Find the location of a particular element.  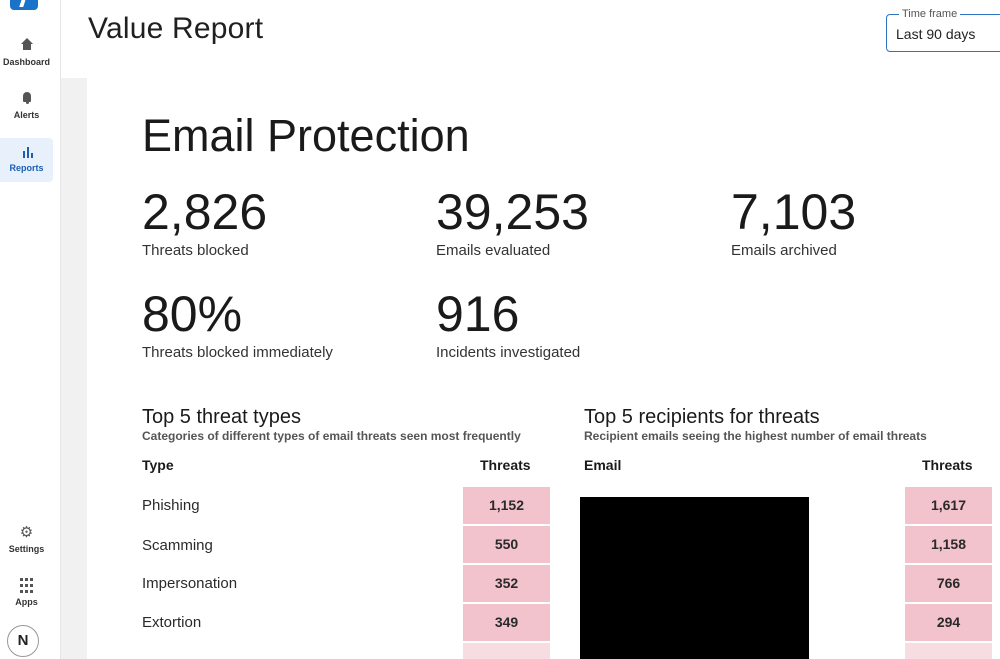

sidebar-item-label: Apps is located at coordinates (26, 602).